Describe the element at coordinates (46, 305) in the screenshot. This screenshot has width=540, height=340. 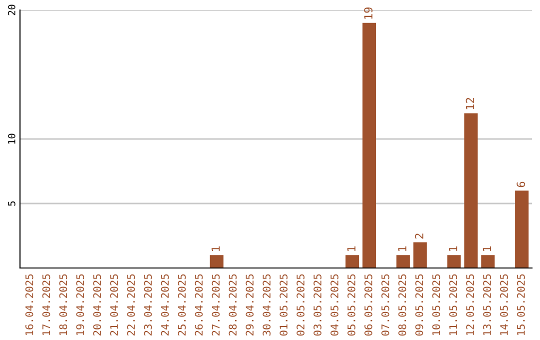
I see `x-tick-label: 17.04.2025` at that location.